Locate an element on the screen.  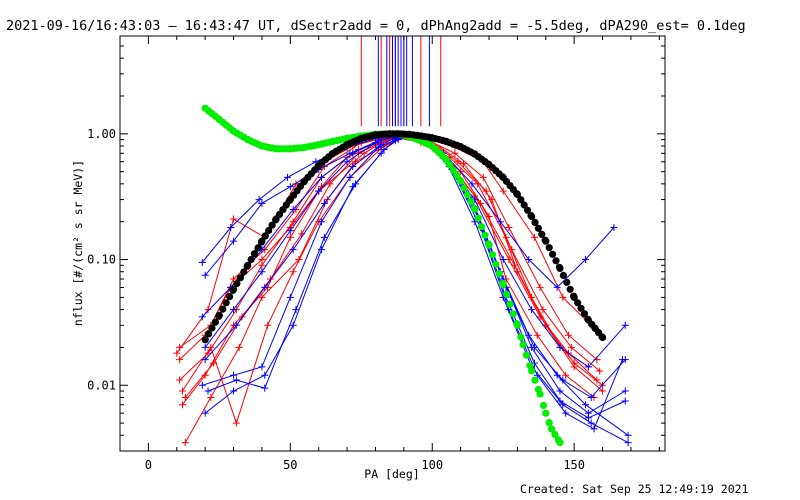
x-axis-label: PA [deg] is located at coordinates (391, 474).